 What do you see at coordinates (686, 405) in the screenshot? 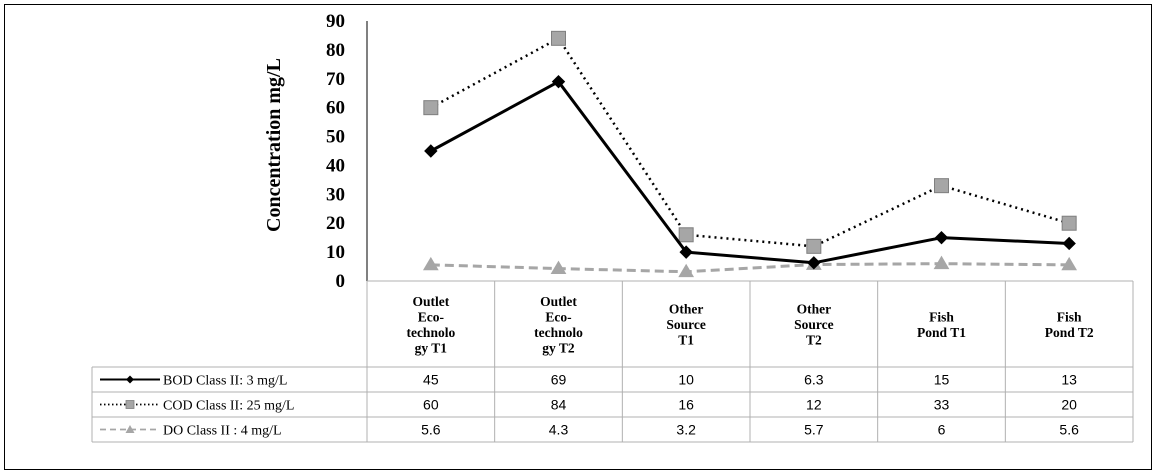
I see `table-cell-value: 16` at bounding box center [686, 405].